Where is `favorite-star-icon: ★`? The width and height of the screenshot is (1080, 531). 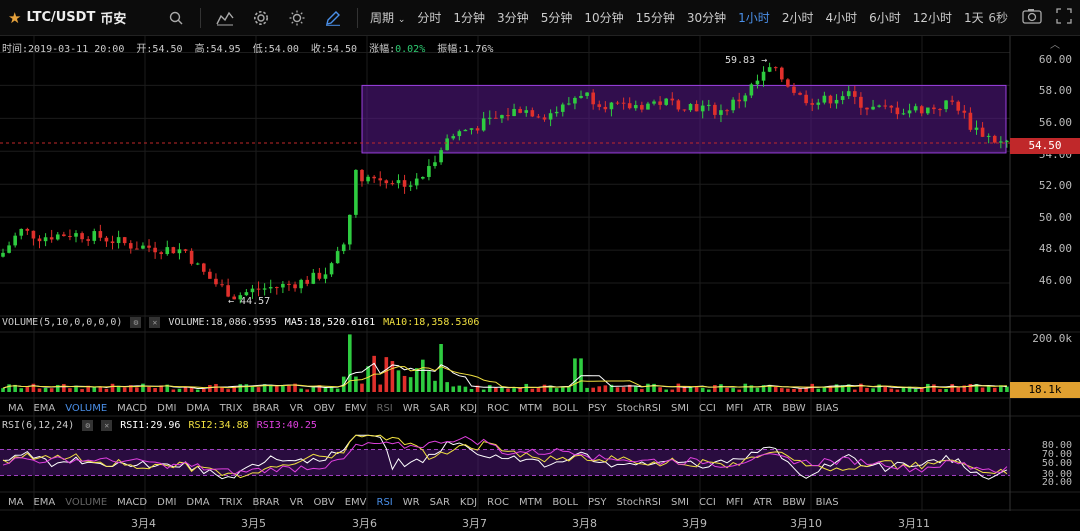
favorite-star-icon: ★ is located at coordinates (15, 17).